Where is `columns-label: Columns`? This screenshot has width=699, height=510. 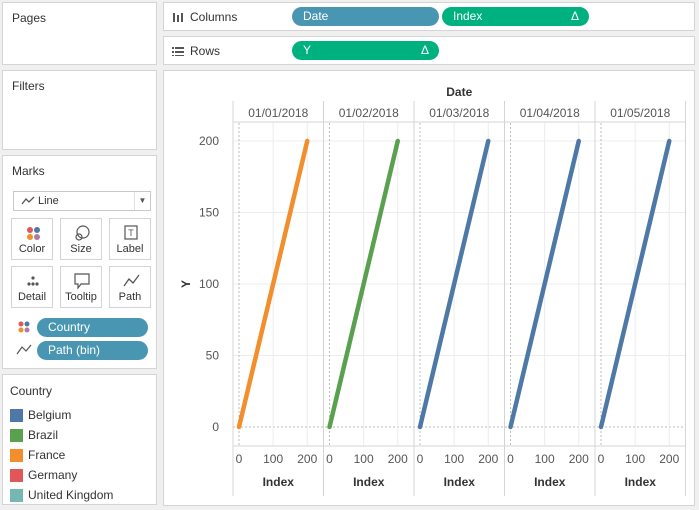 columns-label: Columns is located at coordinates (214, 17).